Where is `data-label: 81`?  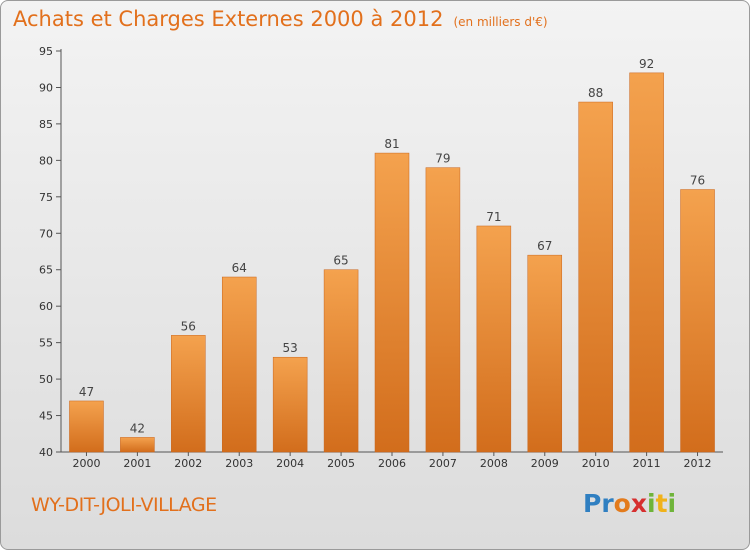 data-label: 81 is located at coordinates (391, 144).